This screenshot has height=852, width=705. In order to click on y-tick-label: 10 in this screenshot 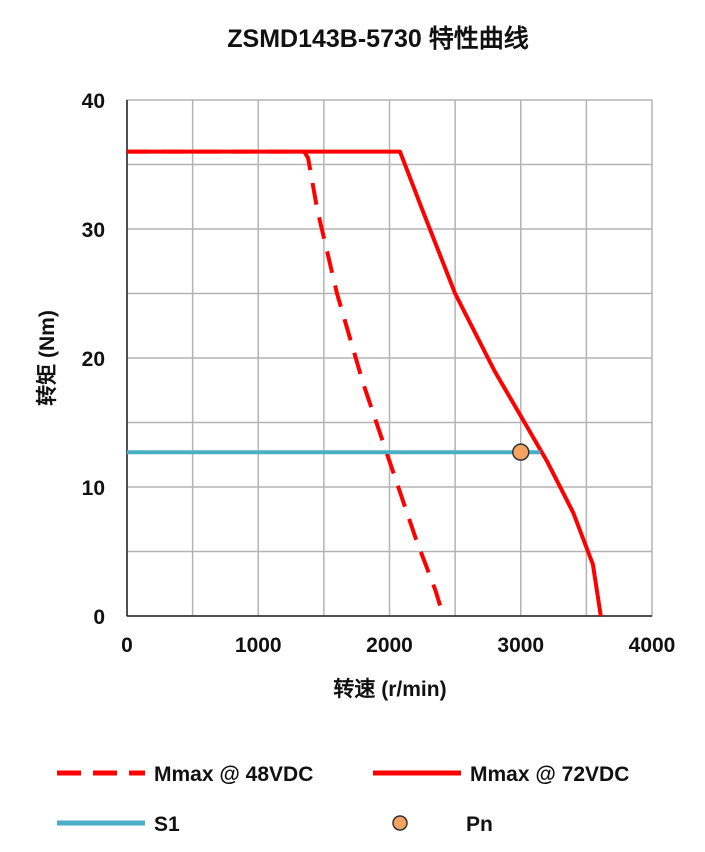, I will do `click(93, 488)`.